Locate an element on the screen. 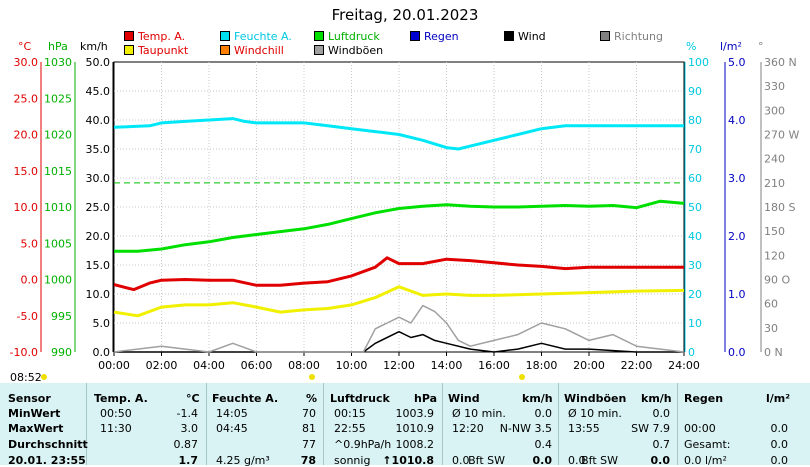 The image size is (810, 467). wind-tick-label: 30.0 is located at coordinates (98, 178).